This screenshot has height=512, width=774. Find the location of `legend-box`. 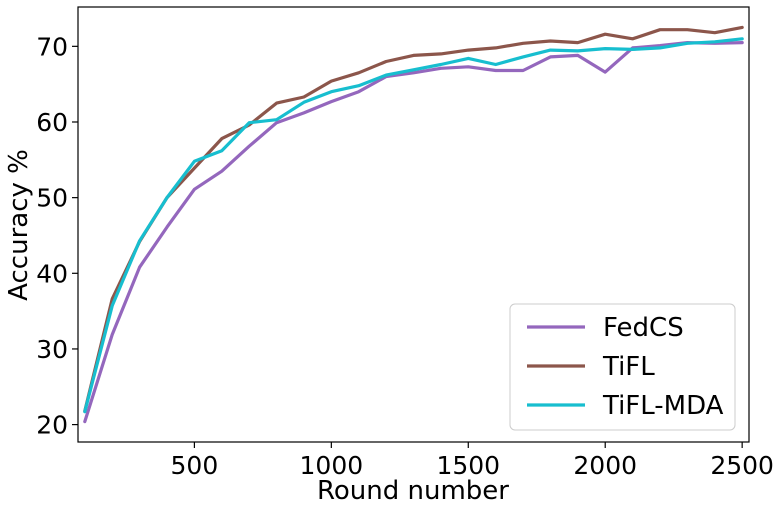

legend-box is located at coordinates (622, 367).